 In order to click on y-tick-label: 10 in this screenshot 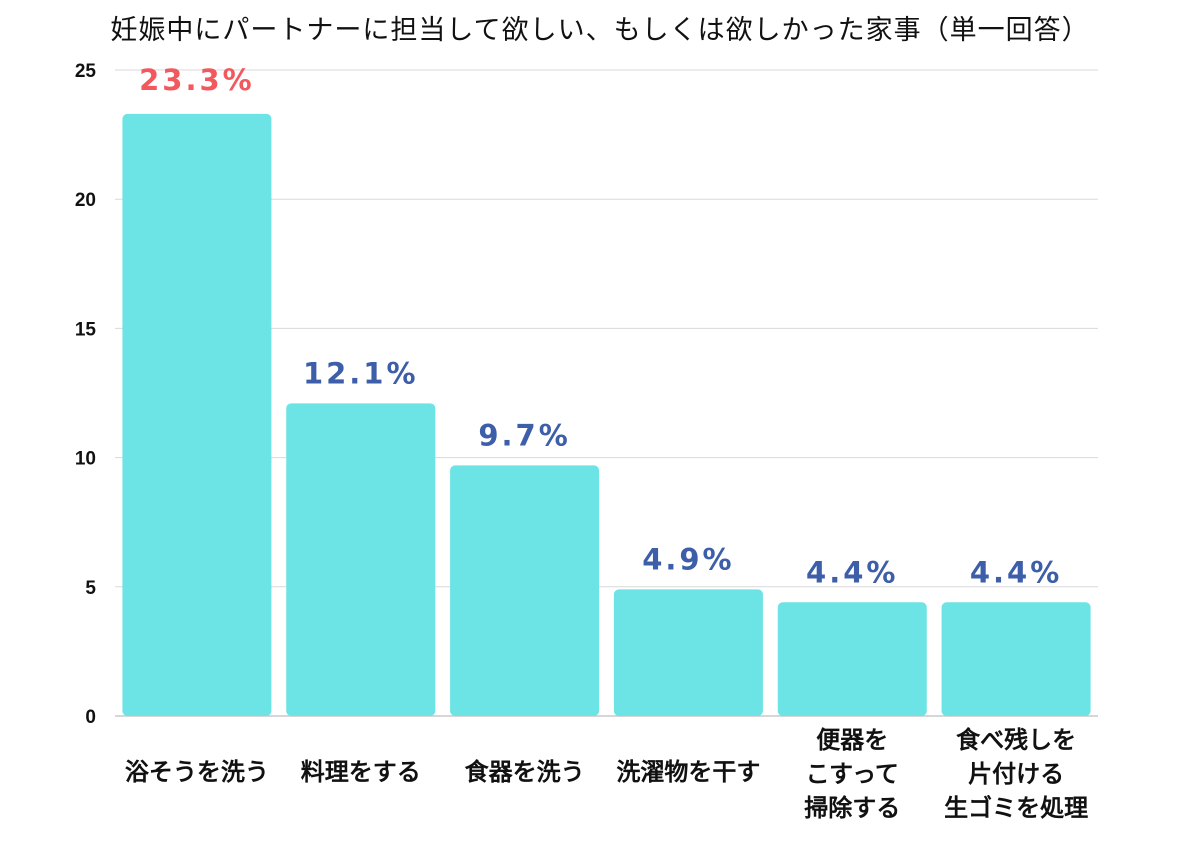, I will do `click(85, 459)`.